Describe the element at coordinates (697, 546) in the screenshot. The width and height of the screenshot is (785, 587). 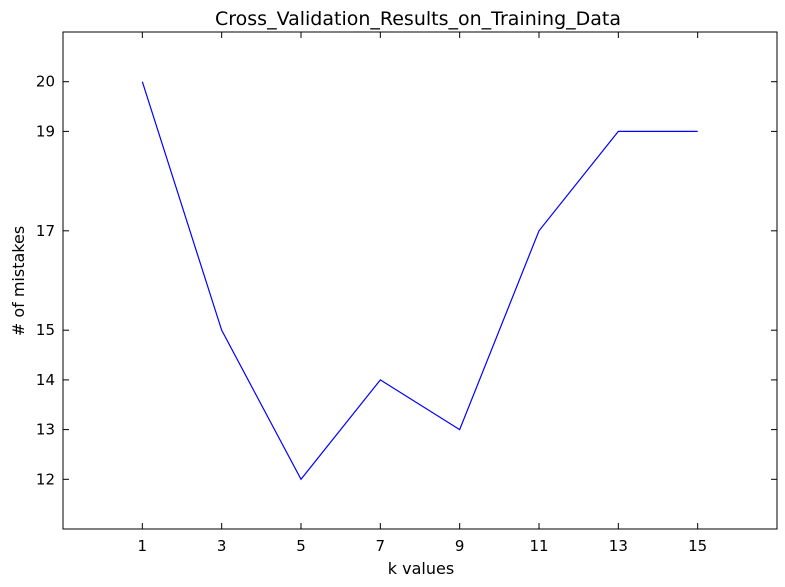
I see `x-tick-label: 15` at that location.